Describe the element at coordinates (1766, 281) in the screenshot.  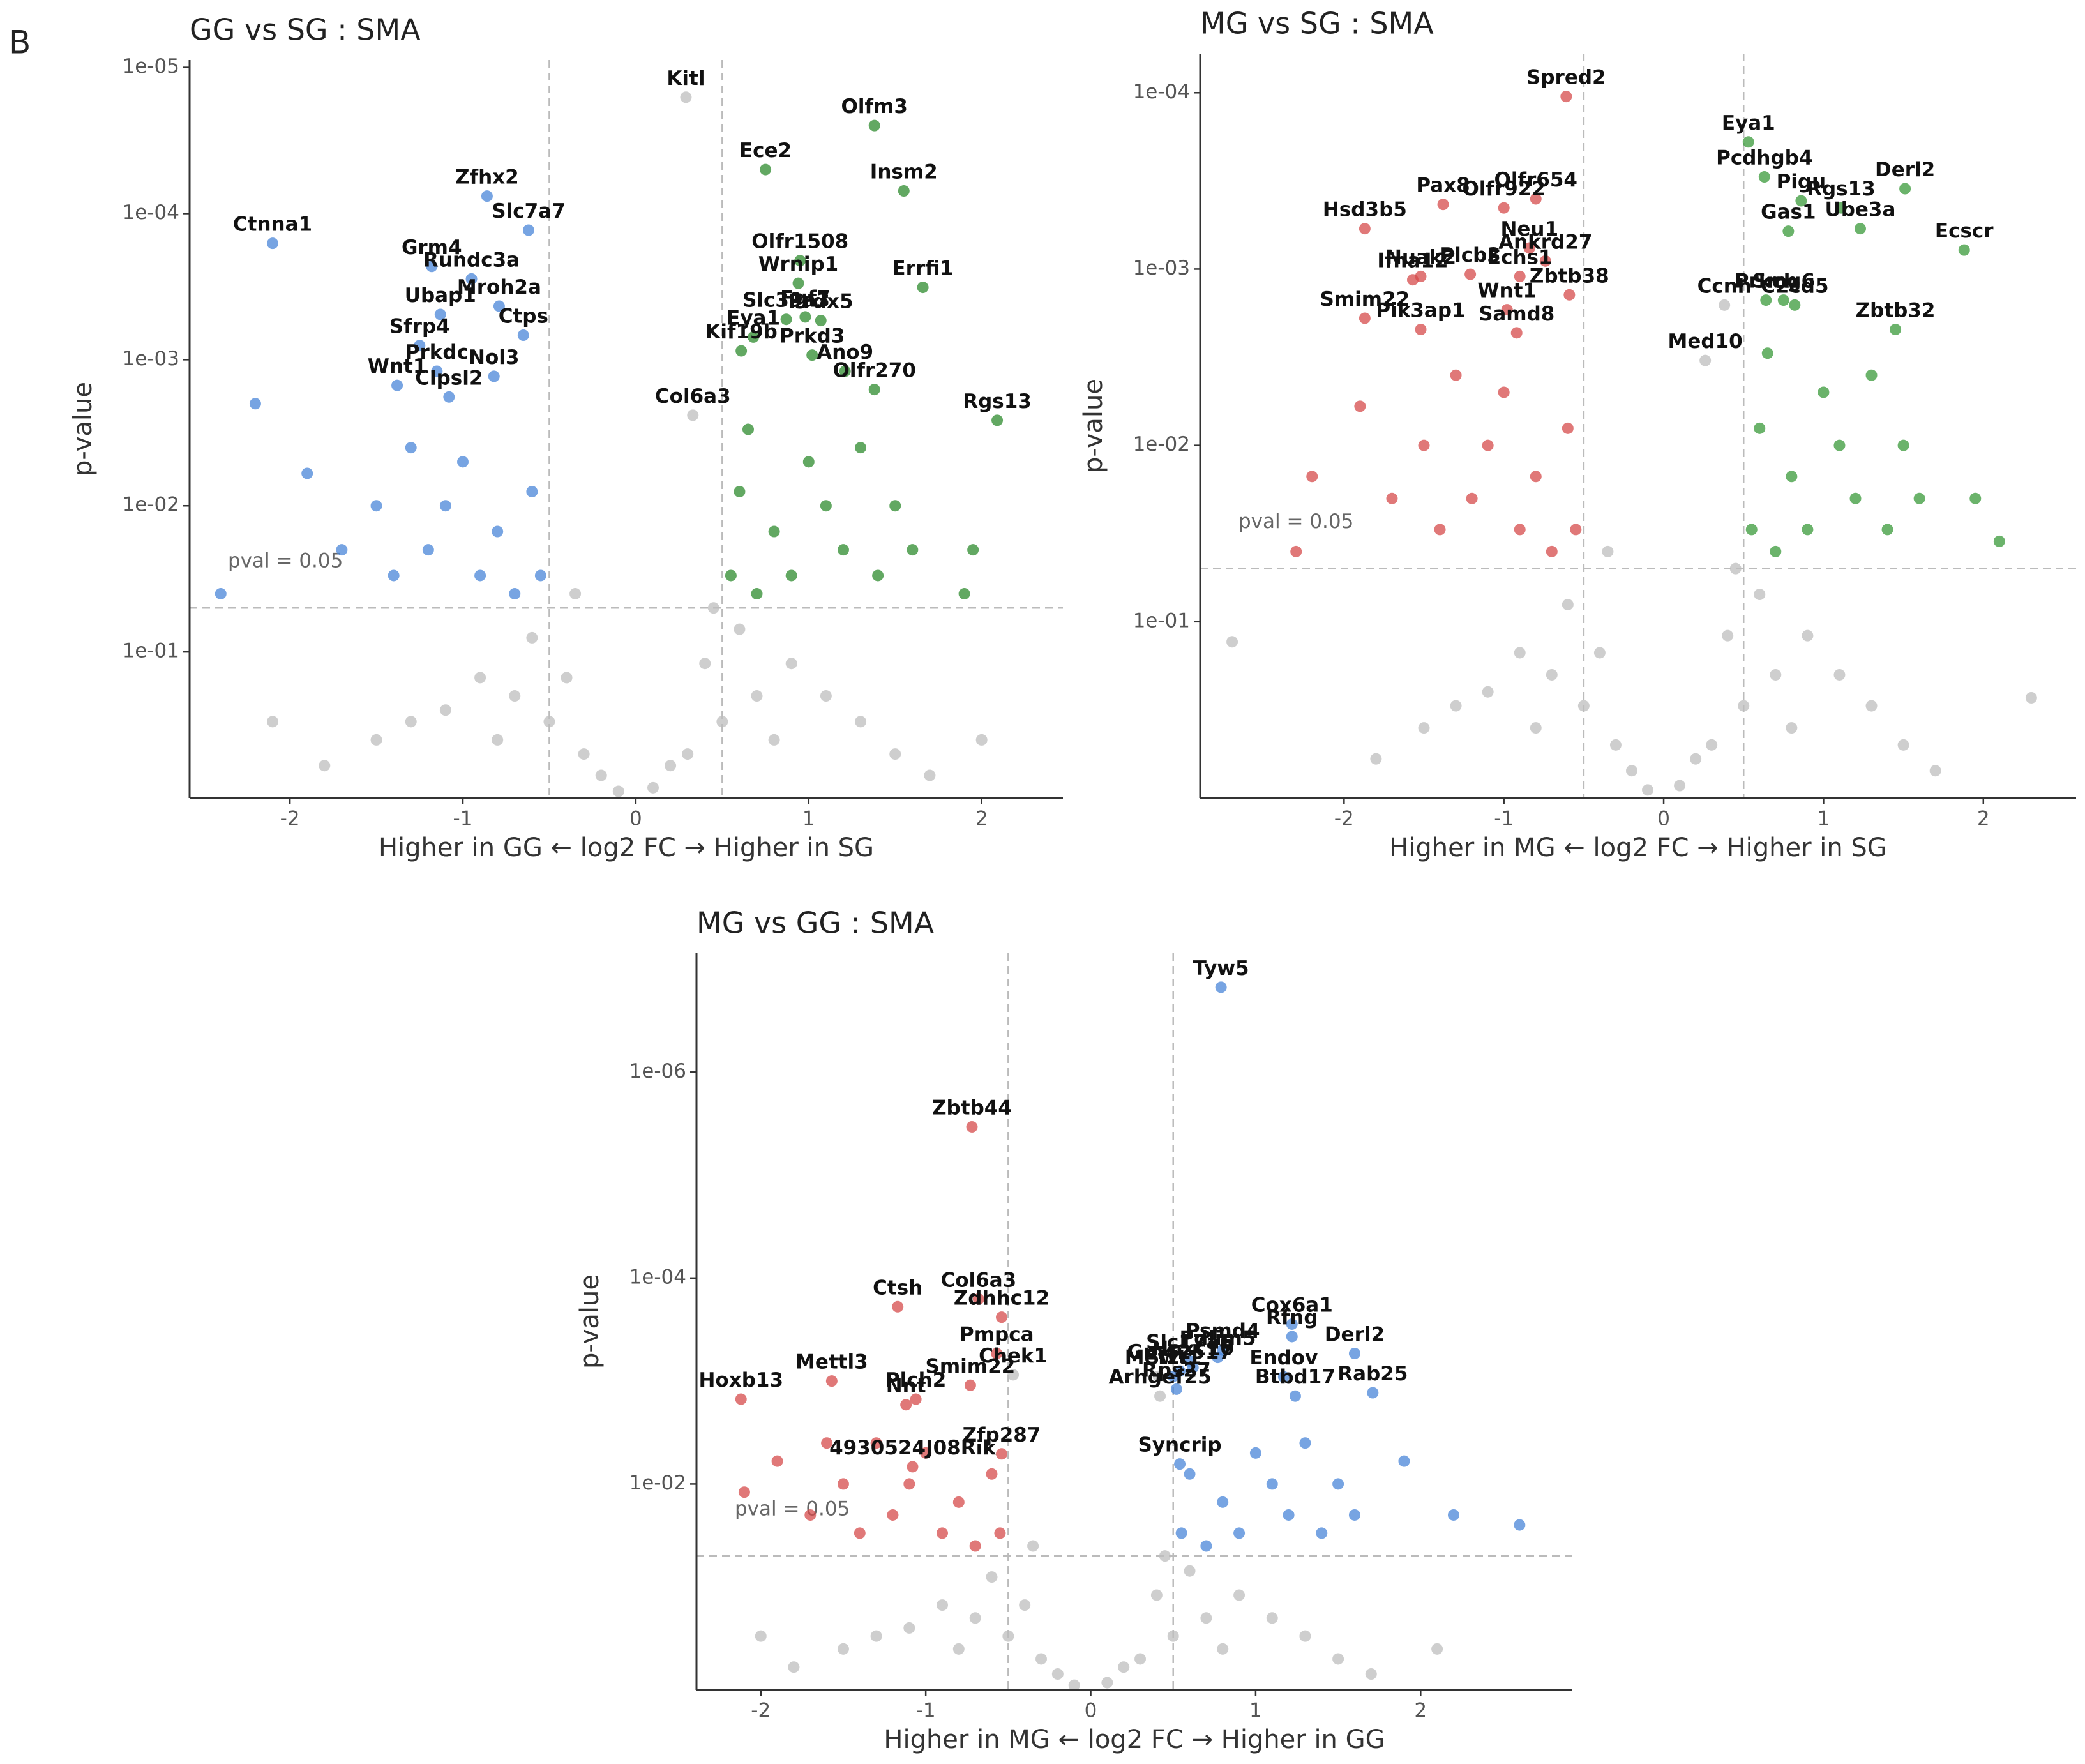
I see `gene-label: Prkch` at that location.